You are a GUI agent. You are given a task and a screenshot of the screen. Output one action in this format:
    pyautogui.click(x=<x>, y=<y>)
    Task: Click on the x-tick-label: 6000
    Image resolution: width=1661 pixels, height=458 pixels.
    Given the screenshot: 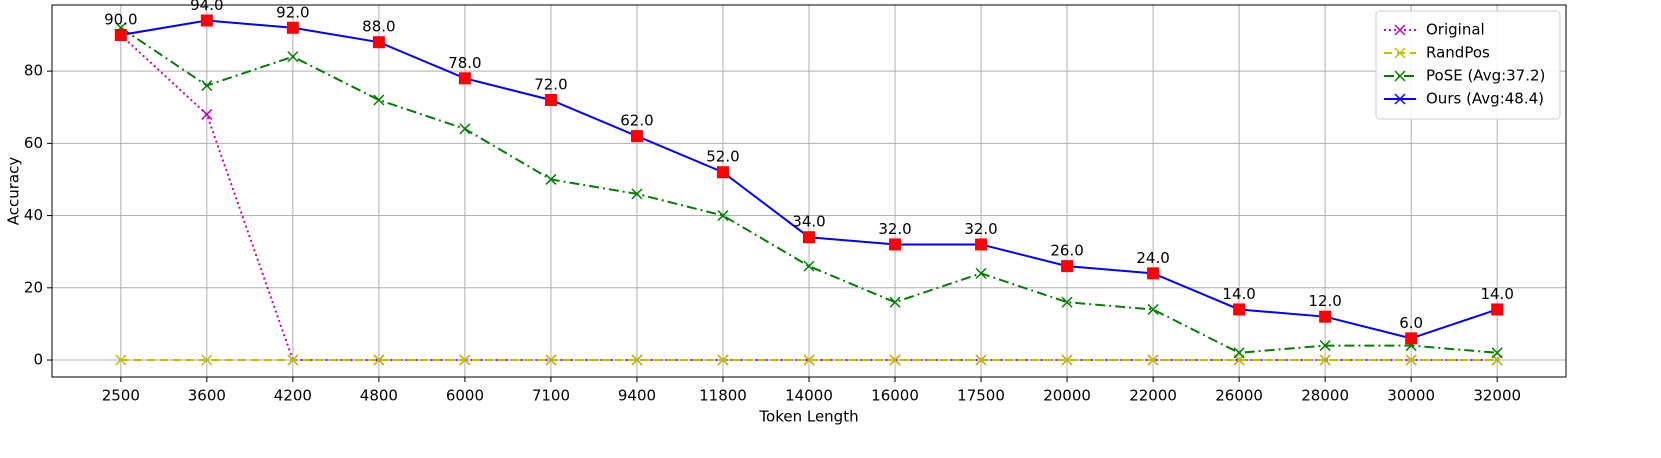 What is the action you would take?
    pyautogui.click(x=465, y=396)
    